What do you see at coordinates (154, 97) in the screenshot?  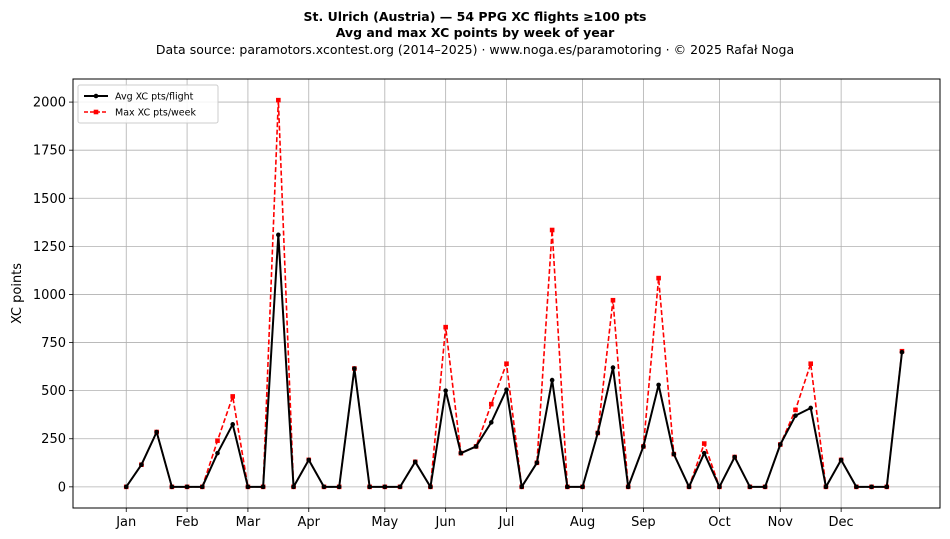 I see `legend-avg-label: Avg XC pts/flight` at bounding box center [154, 97].